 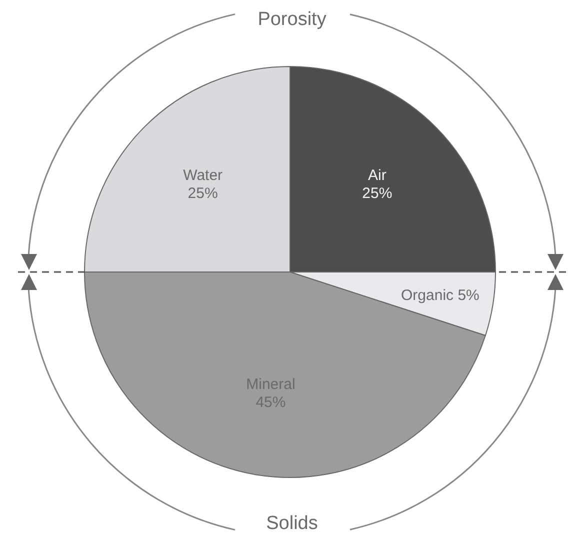 What do you see at coordinates (377, 175) in the screenshot?
I see `slice-label: Air` at bounding box center [377, 175].